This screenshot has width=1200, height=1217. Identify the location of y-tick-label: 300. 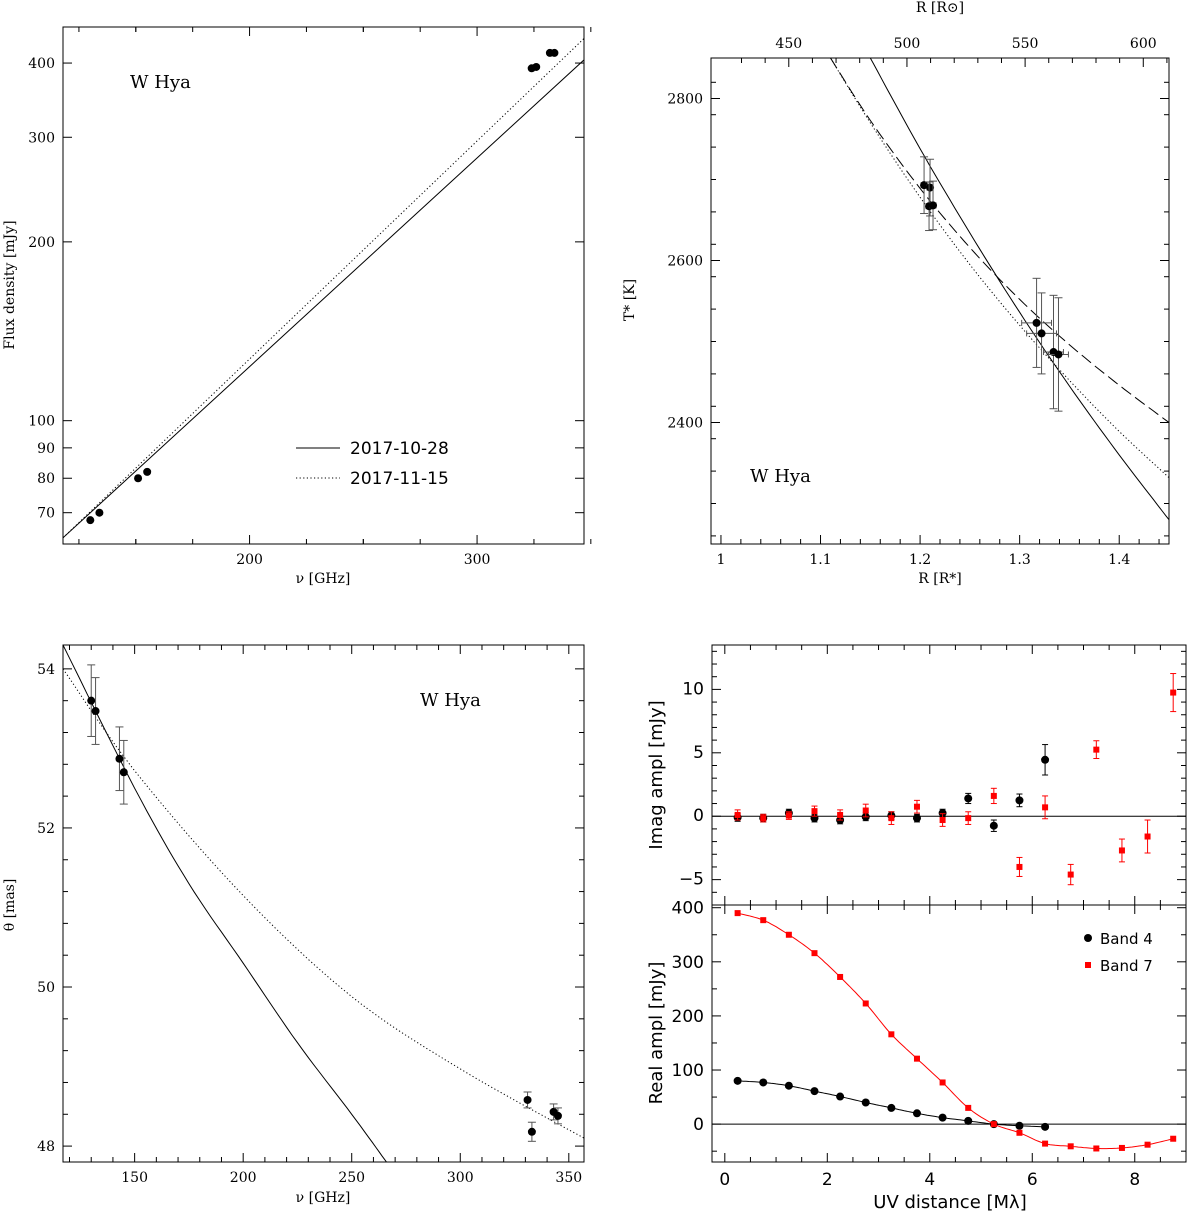
(41, 138).